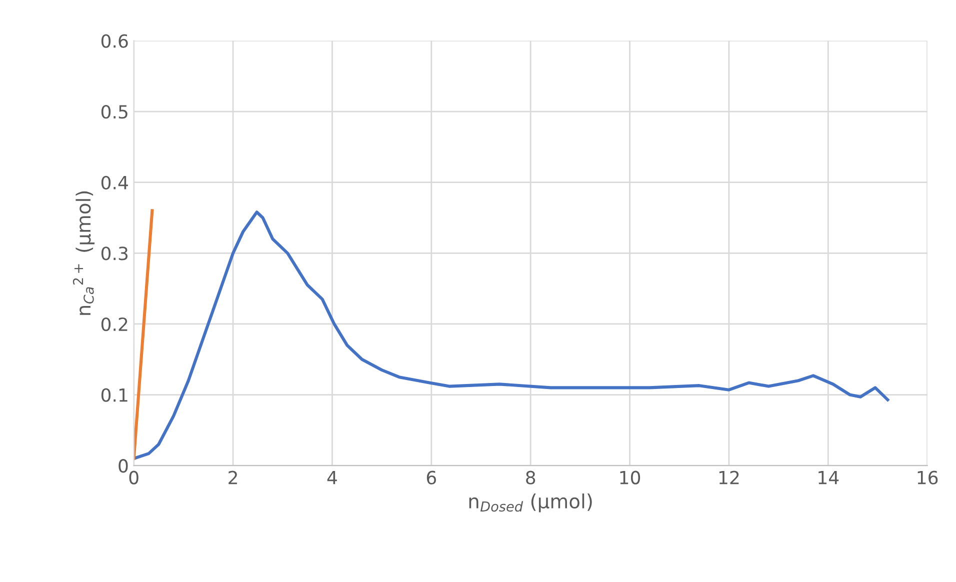 This screenshot has width=956, height=582. What do you see at coordinates (114, 395) in the screenshot?
I see `y-tick-label: 0.1` at bounding box center [114, 395].